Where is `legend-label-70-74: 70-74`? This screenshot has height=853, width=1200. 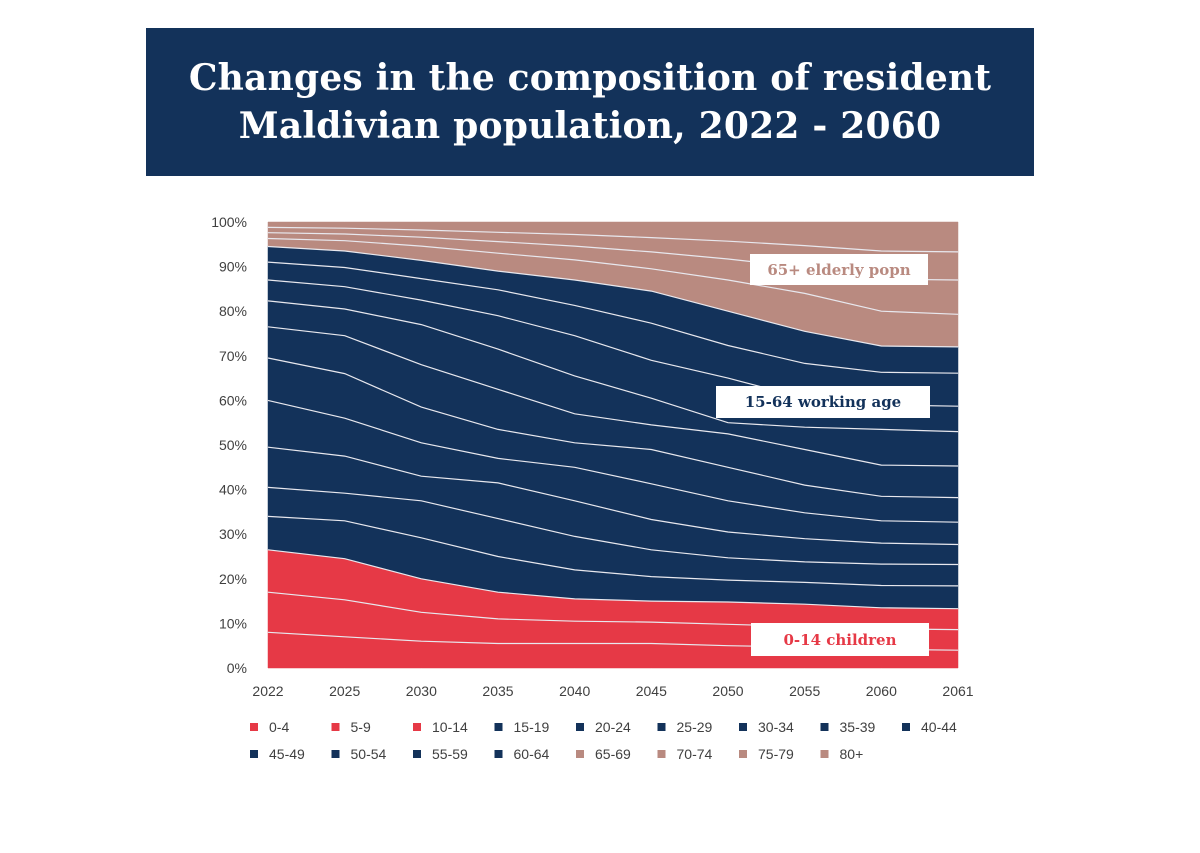
legend-label-70-74: 70-74 is located at coordinates (695, 754).